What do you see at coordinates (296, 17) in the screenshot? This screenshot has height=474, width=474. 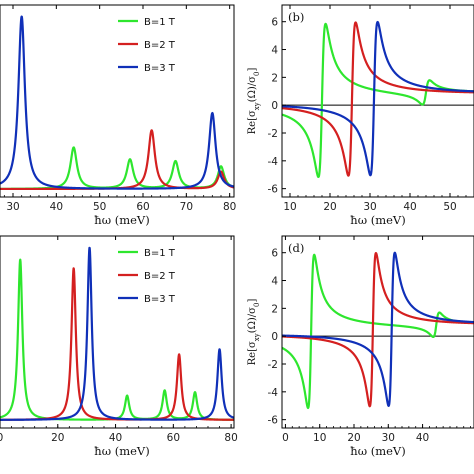 I see `panel-label: (b)` at bounding box center [296, 17].